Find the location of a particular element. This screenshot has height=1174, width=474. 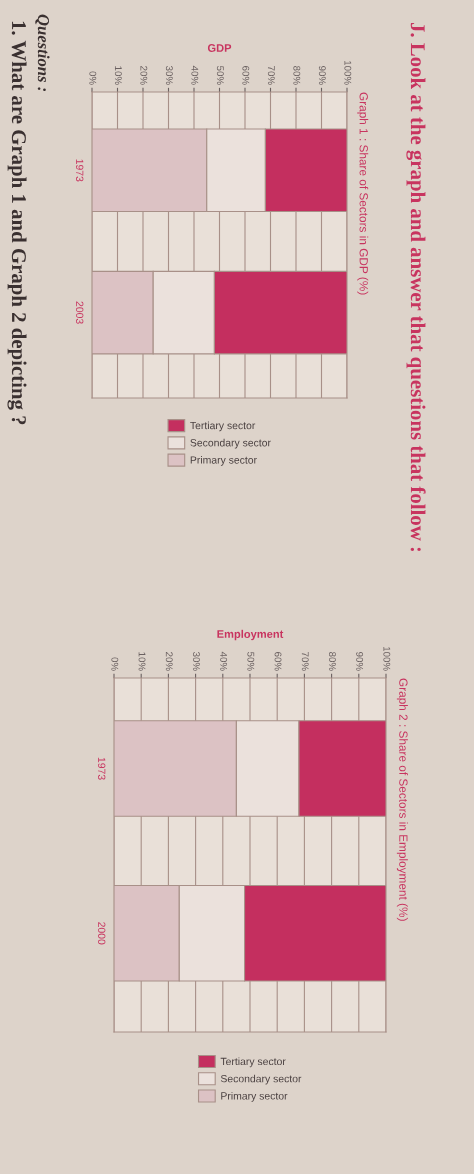

text: Graph 1 : Share of Sectors in GDP (%) is located at coordinates (363, 193).